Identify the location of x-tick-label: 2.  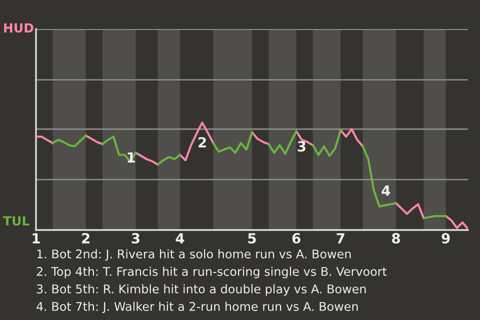
(86, 238).